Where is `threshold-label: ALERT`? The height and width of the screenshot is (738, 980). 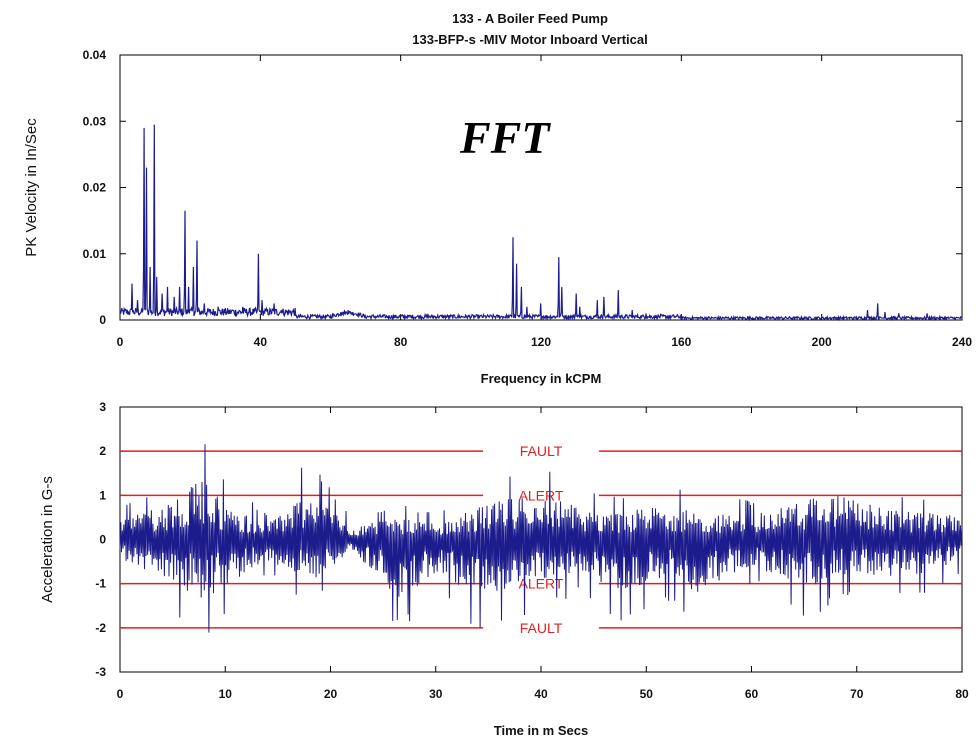 threshold-label: ALERT is located at coordinates (541, 495).